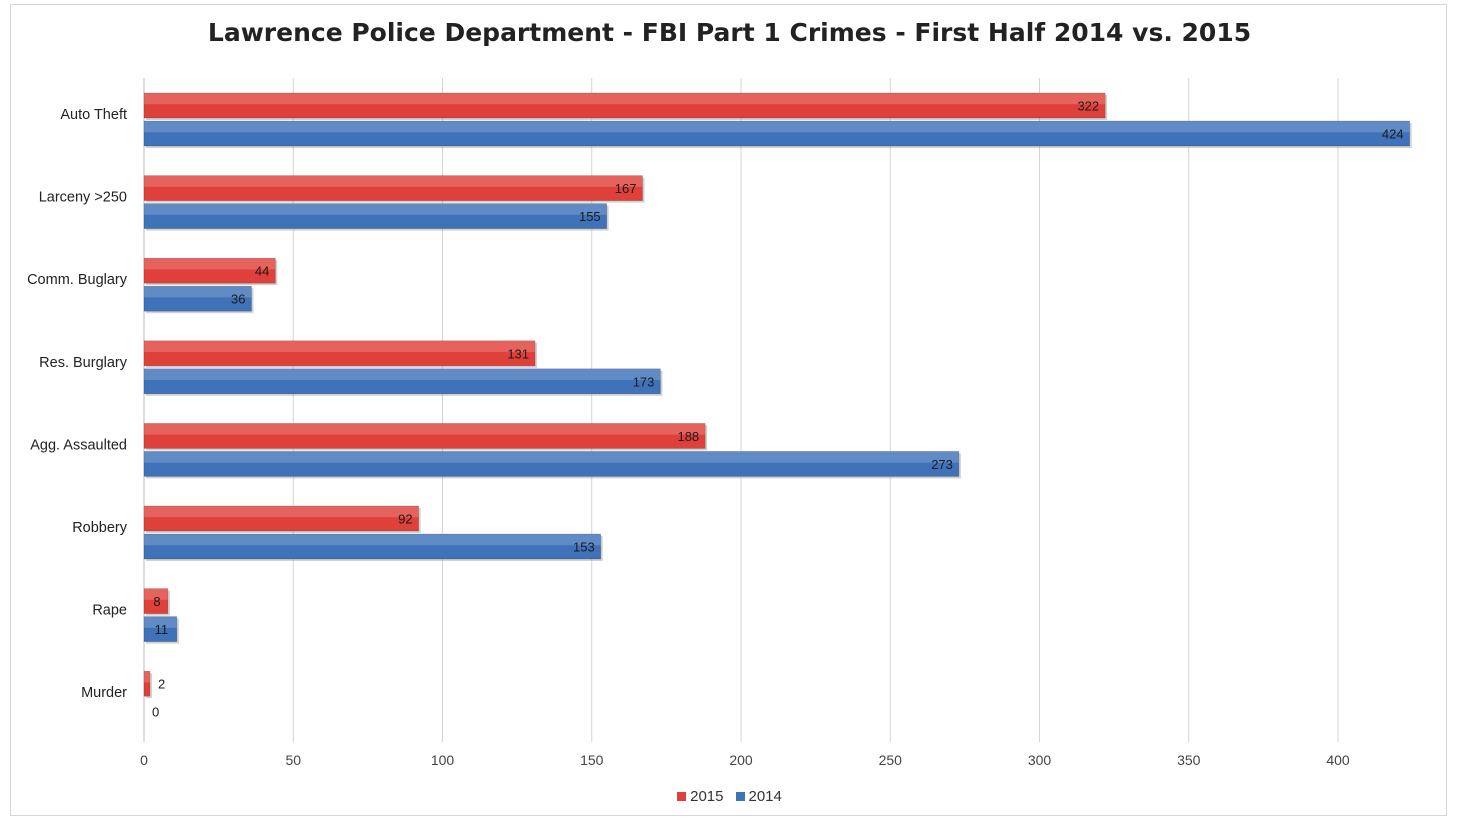  Describe the element at coordinates (77, 280) in the screenshot. I see `category-label: Comm. Buglary` at that location.